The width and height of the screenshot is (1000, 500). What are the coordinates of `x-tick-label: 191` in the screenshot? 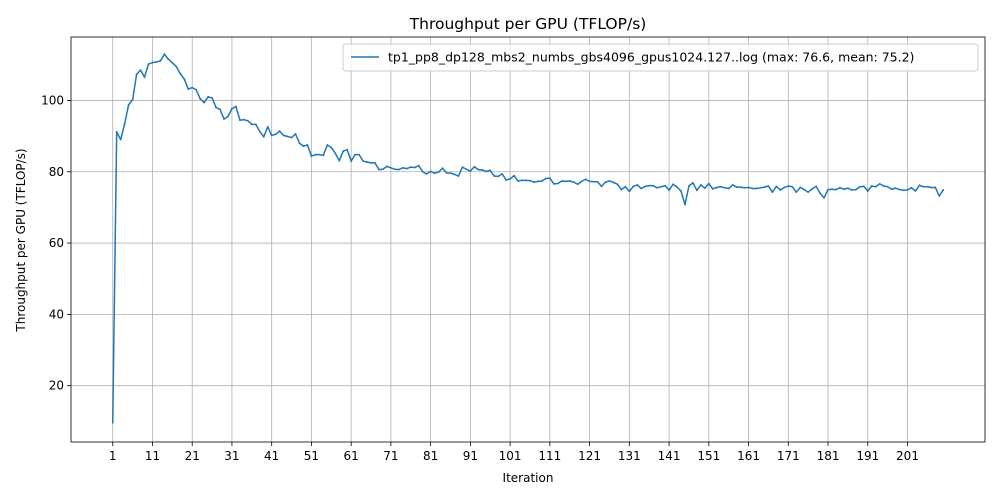 It's located at (867, 456).